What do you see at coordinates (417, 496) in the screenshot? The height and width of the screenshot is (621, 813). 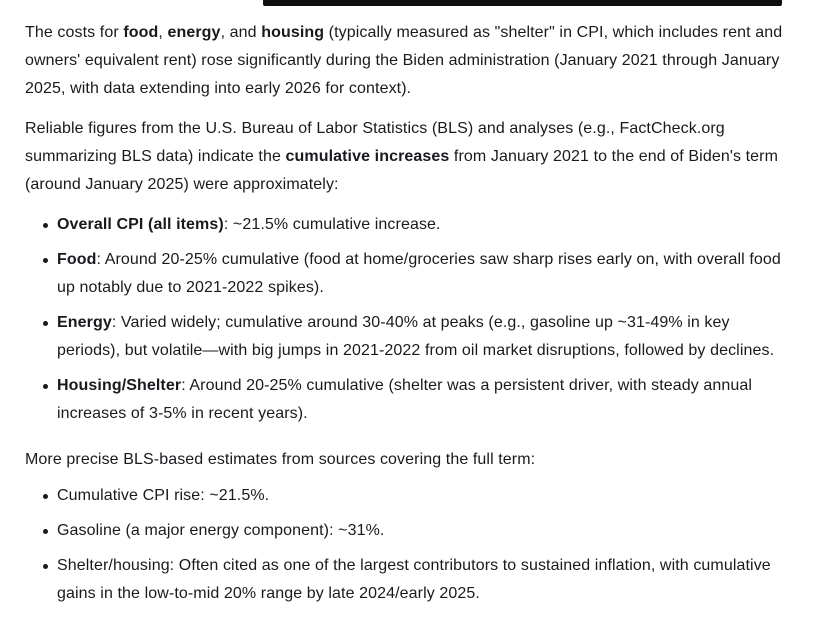 I see `list-item-cumulative-cpi: Cumulative CPI rise: ~21.5%.` at bounding box center [417, 496].